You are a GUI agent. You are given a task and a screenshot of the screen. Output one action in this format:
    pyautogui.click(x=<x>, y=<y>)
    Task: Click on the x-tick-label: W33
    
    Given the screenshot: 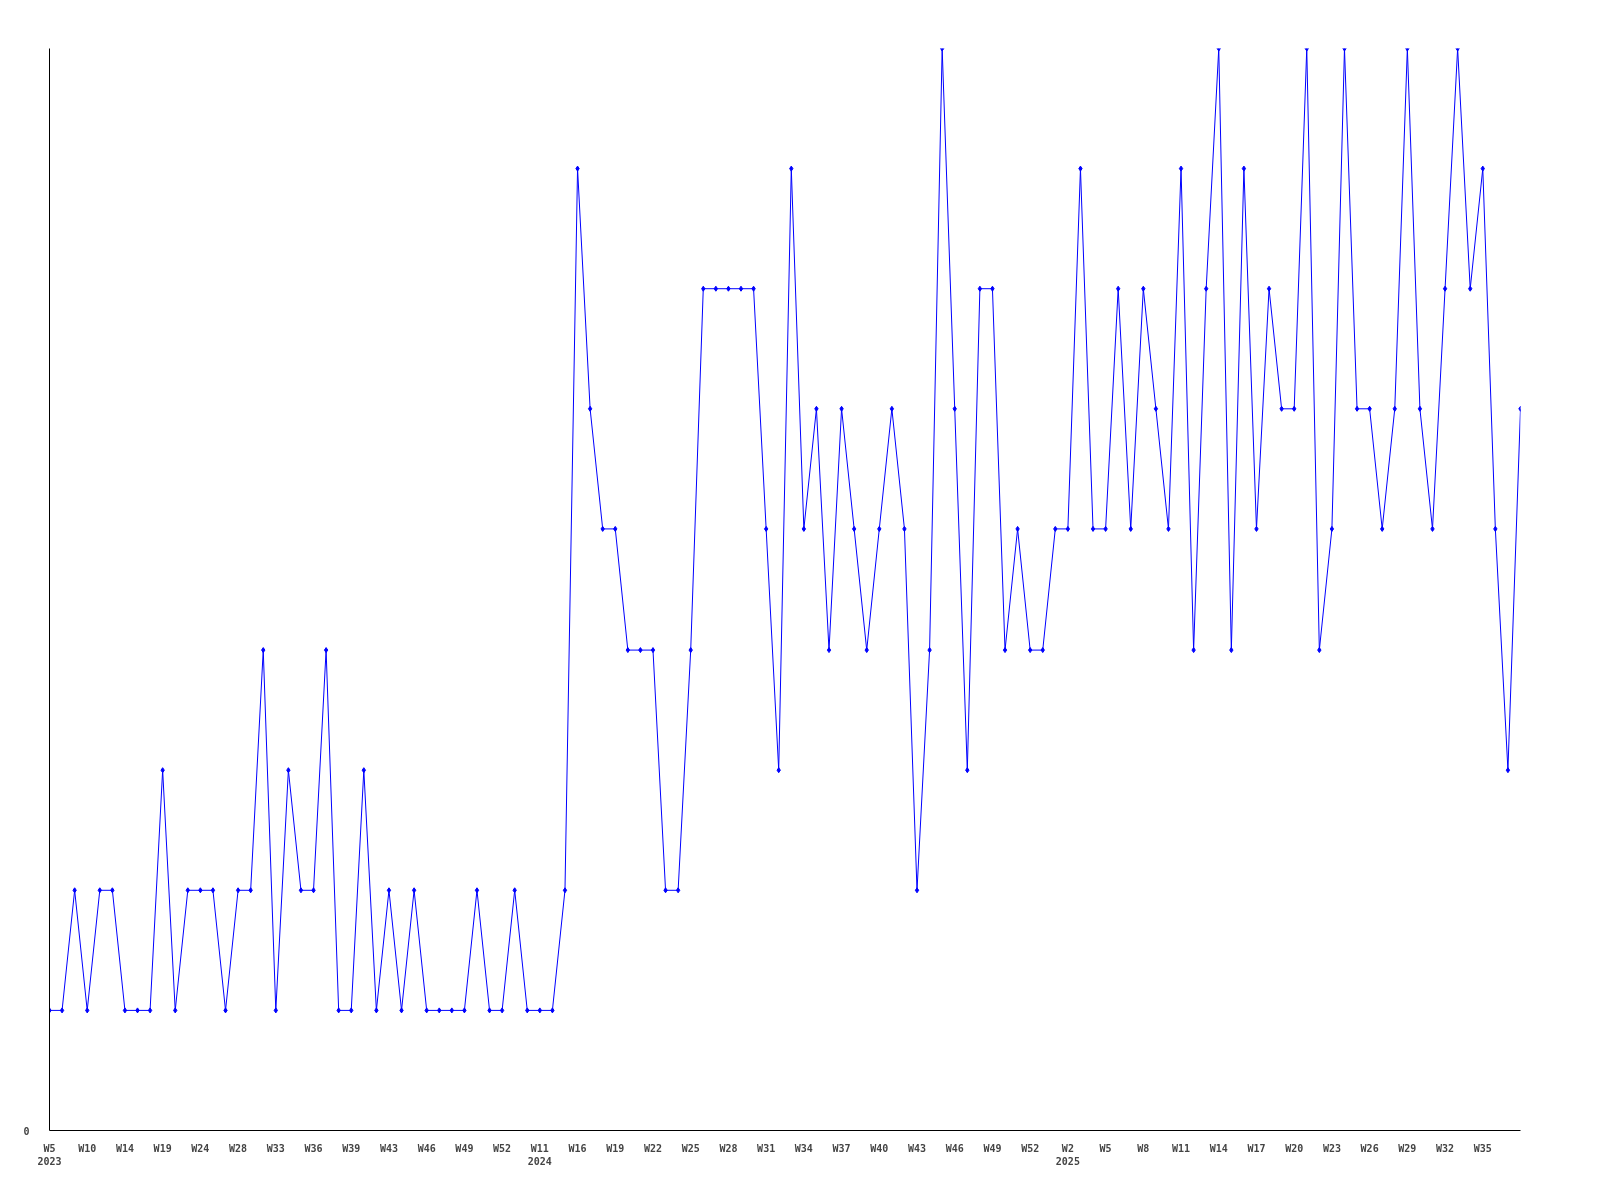 What is the action you would take?
    pyautogui.click(x=275, y=1148)
    